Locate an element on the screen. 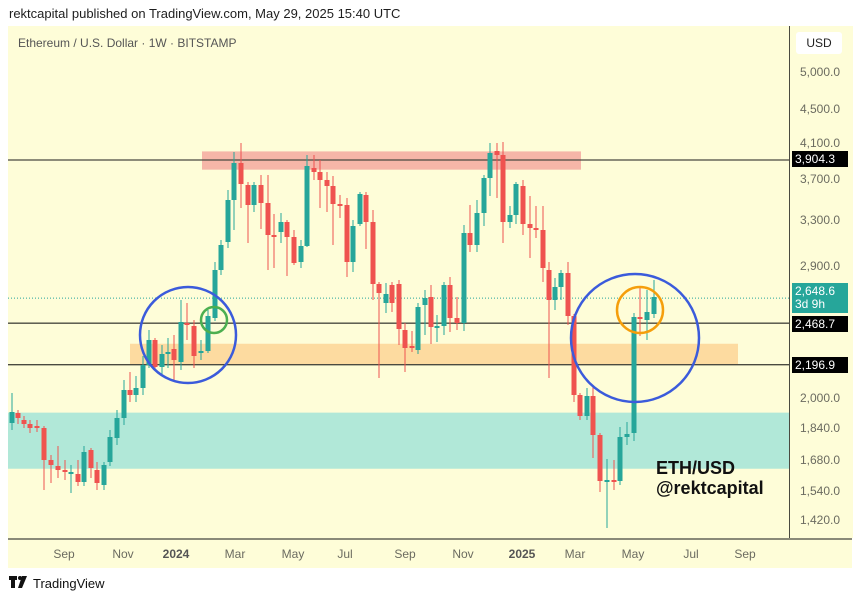 The width and height of the screenshot is (860, 599). level-tag-mid: 2,468.7 is located at coordinates (820, 324).